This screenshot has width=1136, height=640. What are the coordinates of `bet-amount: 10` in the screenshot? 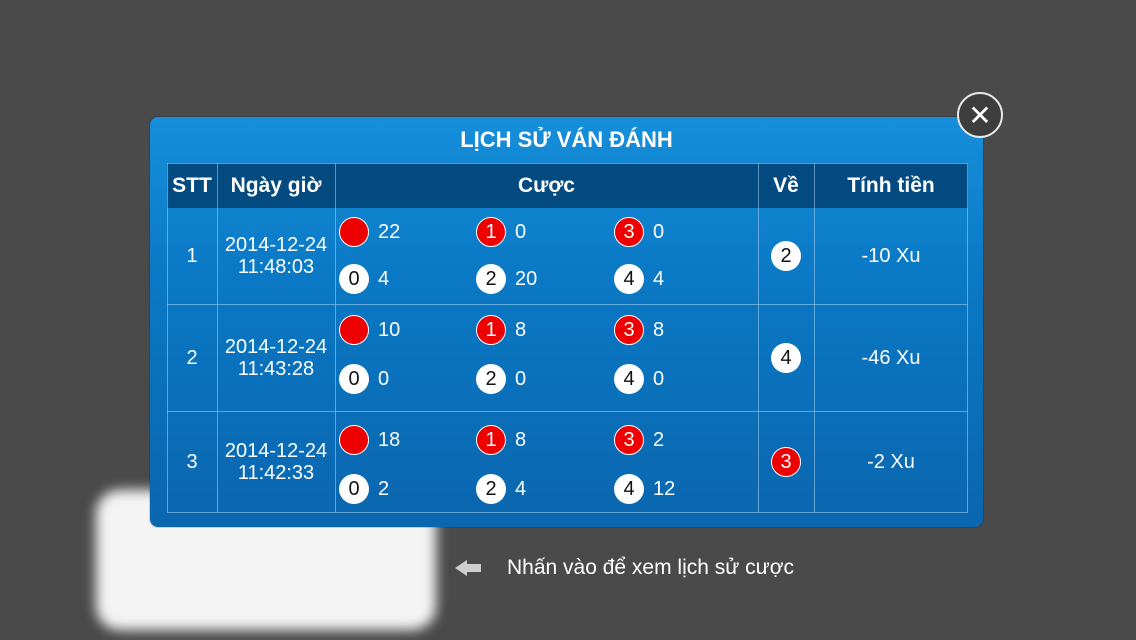 It's located at (389, 329).